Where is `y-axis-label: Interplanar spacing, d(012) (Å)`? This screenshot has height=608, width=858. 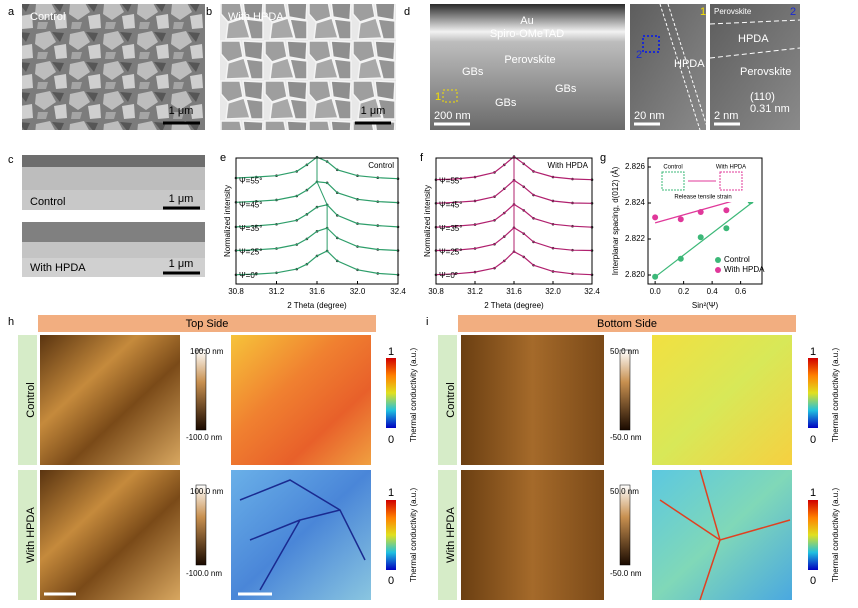
y-axis-label: Interplanar spacing, d(012) (Å) is located at coordinates (615, 220).